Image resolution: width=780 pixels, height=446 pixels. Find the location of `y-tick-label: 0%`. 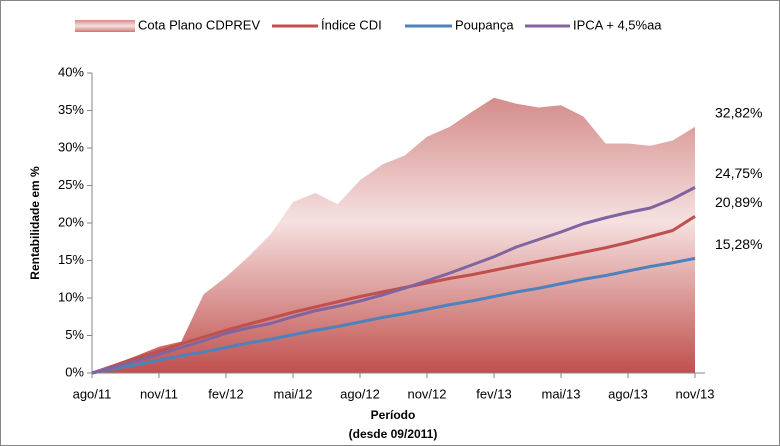

y-tick-label: 0% is located at coordinates (74, 371).